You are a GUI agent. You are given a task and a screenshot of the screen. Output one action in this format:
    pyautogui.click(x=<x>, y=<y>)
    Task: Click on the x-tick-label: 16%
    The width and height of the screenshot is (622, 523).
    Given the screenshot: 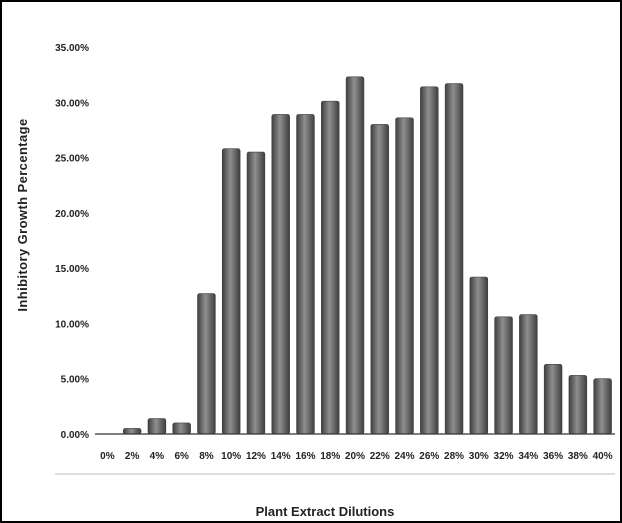 What is the action you would take?
    pyautogui.click(x=305, y=456)
    